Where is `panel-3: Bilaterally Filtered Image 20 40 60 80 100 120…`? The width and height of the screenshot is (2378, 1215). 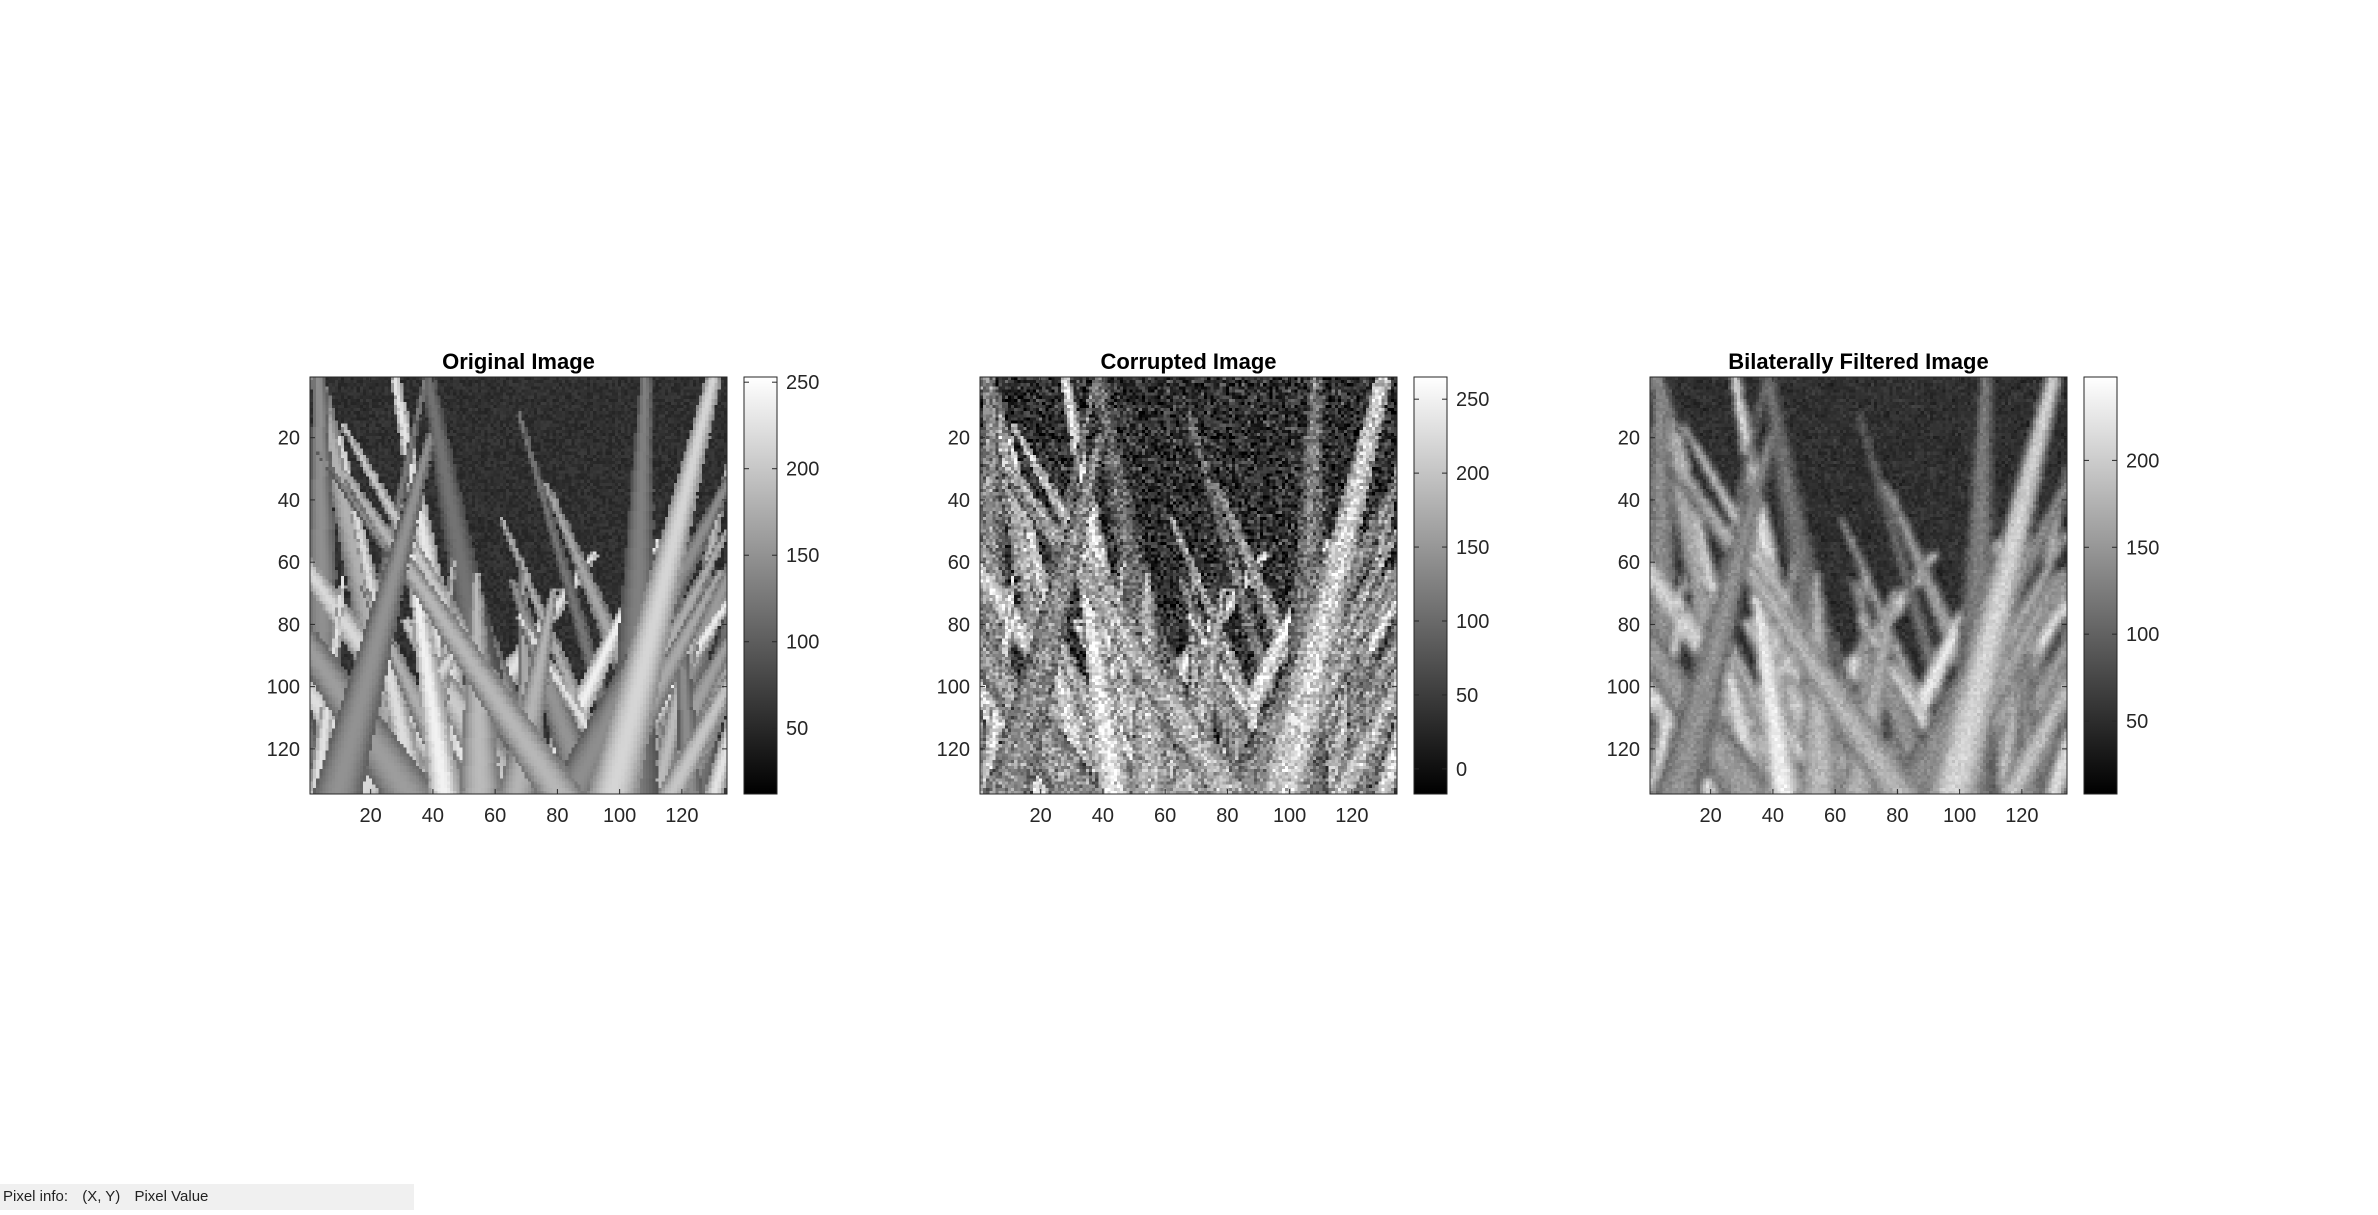 panel-3: Bilaterally Filtered Image 20 40 60 80 100 120… is located at coordinates (1883, 588).